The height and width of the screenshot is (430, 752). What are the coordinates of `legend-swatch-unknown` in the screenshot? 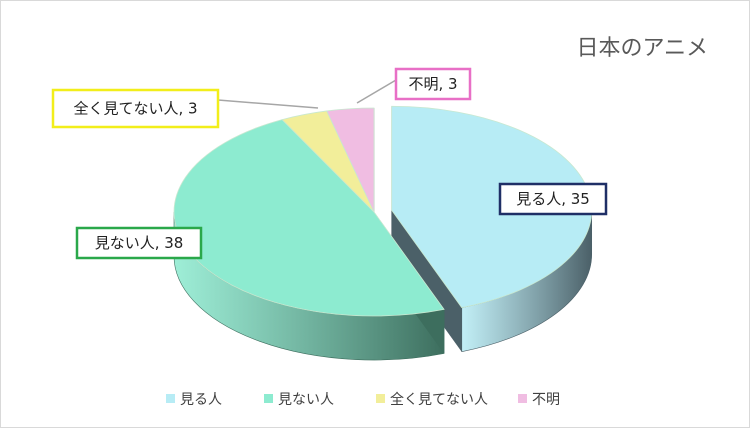 It's located at (522, 398).